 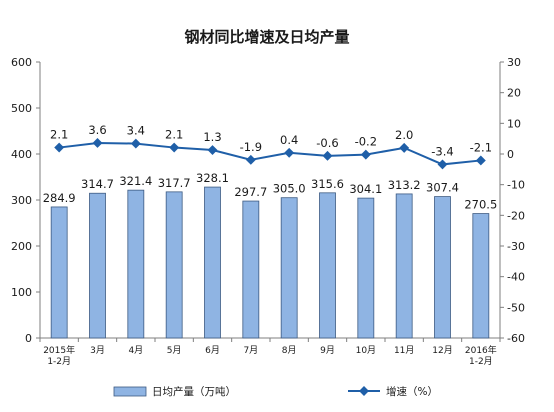 What do you see at coordinates (97, 350) in the screenshot?
I see `category-label: 3月` at bounding box center [97, 350].